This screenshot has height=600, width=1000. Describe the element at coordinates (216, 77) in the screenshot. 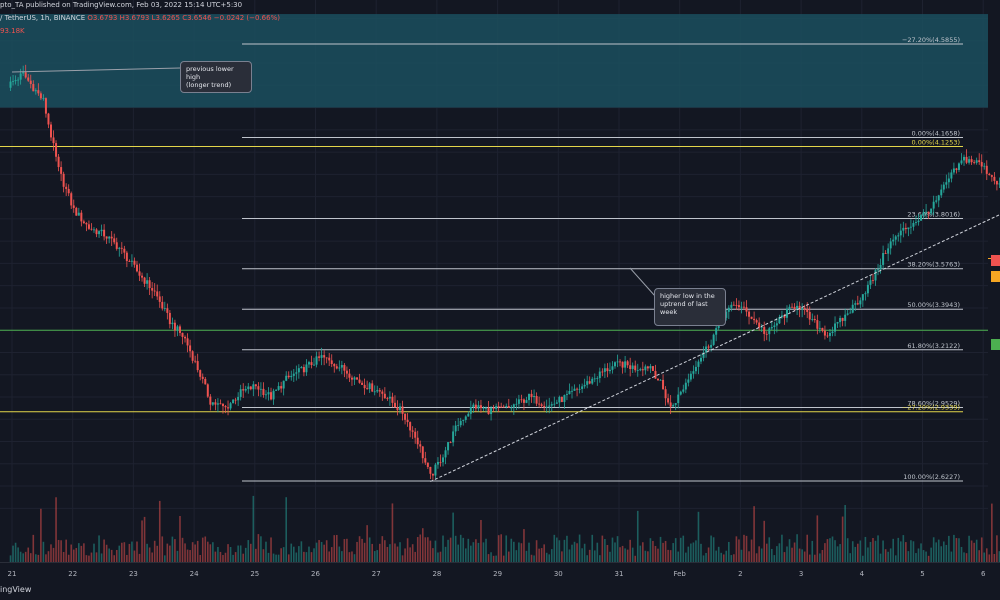

I see `annotation-lower-high: previous lower high (longer trend)` at that location.